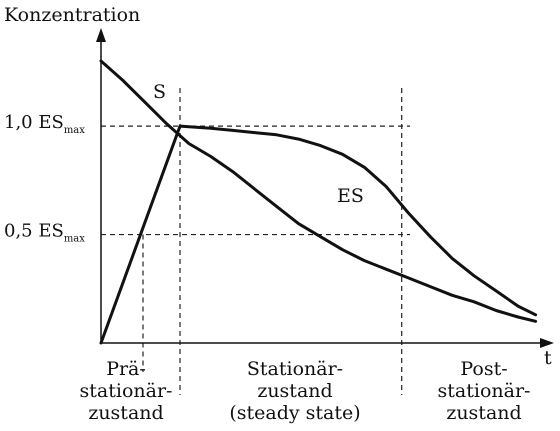 This screenshot has height=431, width=560. I want to click on y-tick-label: 0,5 ESmax, so click(44, 233).